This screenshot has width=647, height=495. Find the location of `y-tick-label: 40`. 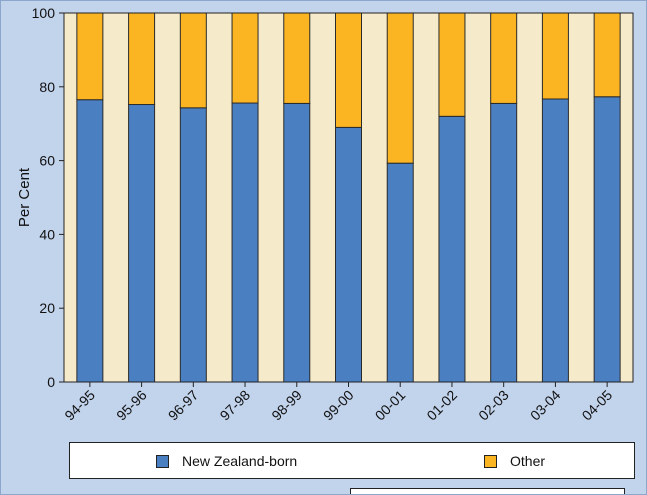

y-tick-label: 40 is located at coordinates (47, 234).